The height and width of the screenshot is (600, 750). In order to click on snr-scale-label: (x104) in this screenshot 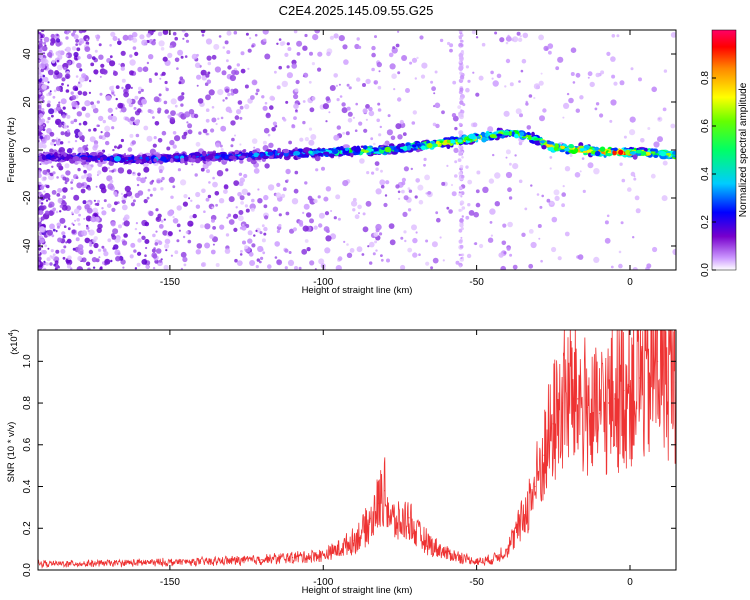, I will do `click(14, 342)`.